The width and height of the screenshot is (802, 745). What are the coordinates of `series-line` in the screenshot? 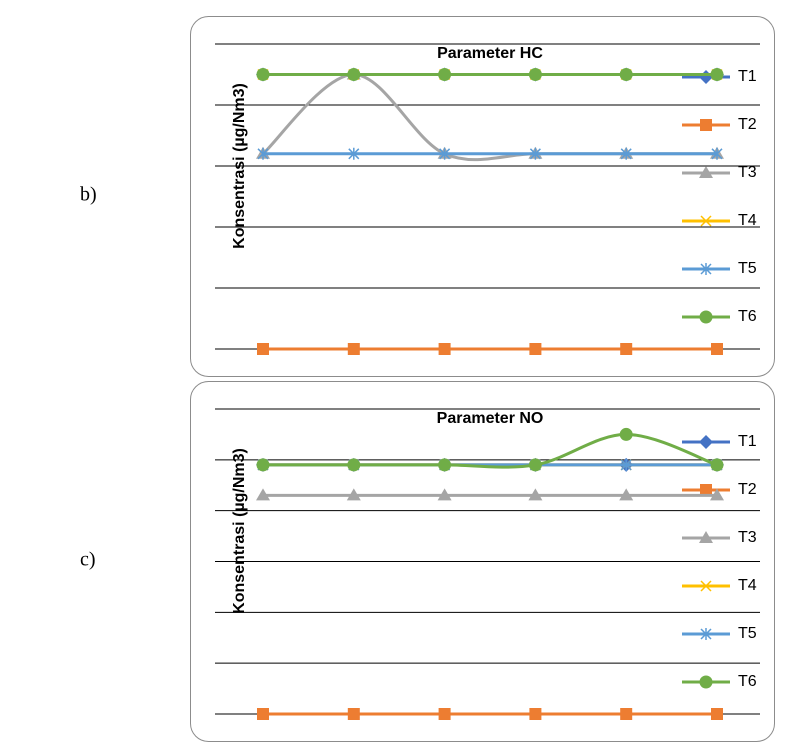 It's located at (490, 450).